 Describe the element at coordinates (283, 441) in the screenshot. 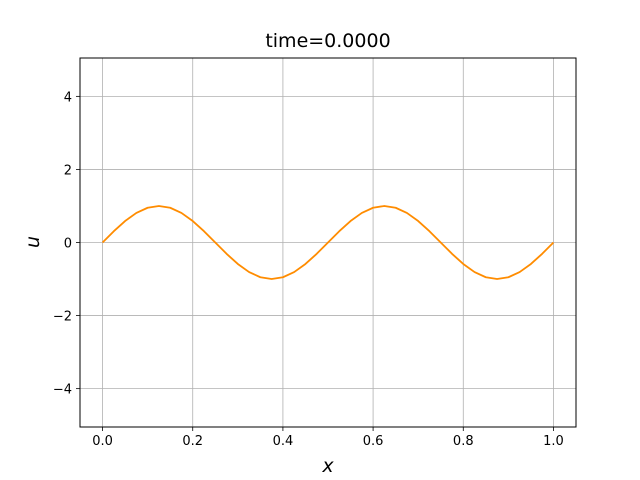

I see `x-tick-label: 0.4` at that location.